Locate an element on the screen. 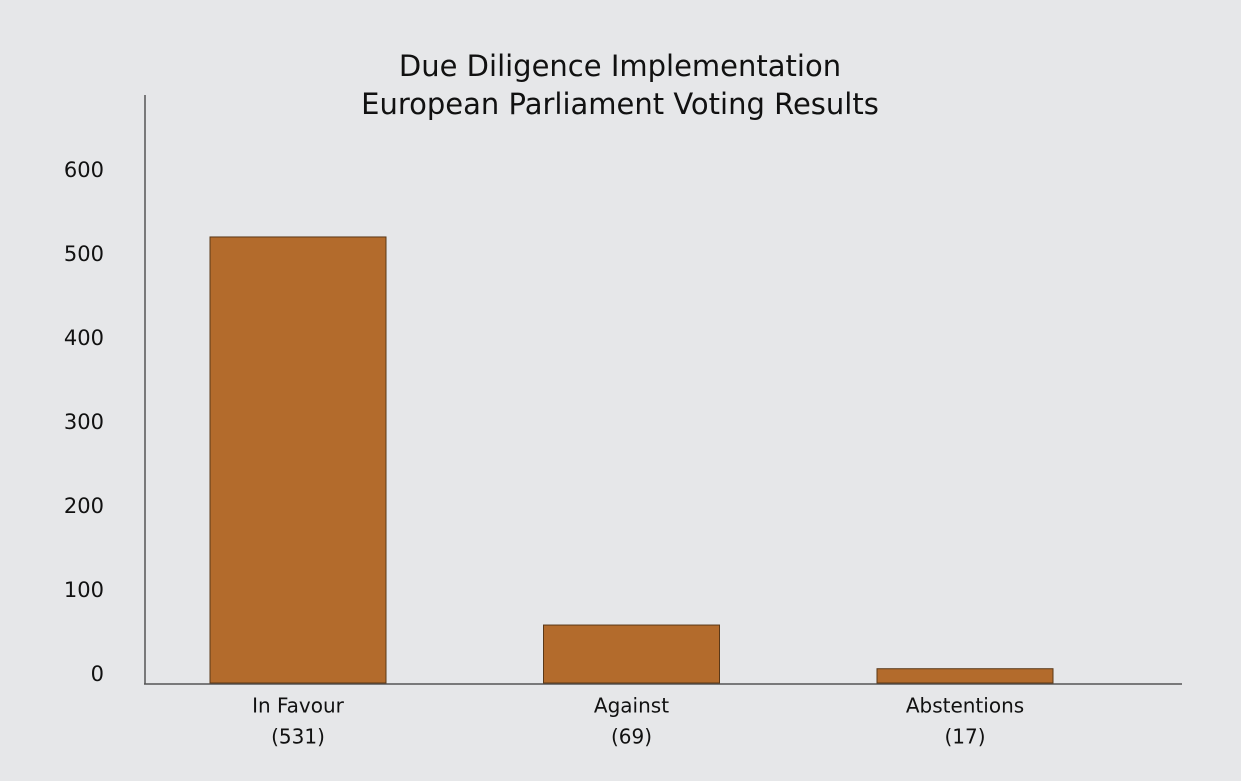 This screenshot has height=781, width=1241. x-tick-label: Abstentions is located at coordinates (965, 706).